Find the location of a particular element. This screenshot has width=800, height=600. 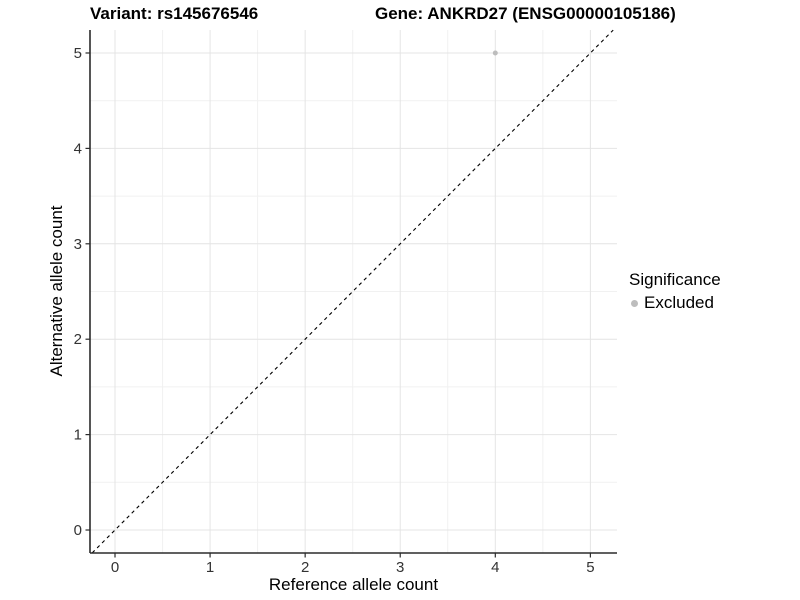

legend-item-label: Excluded is located at coordinates (679, 302).